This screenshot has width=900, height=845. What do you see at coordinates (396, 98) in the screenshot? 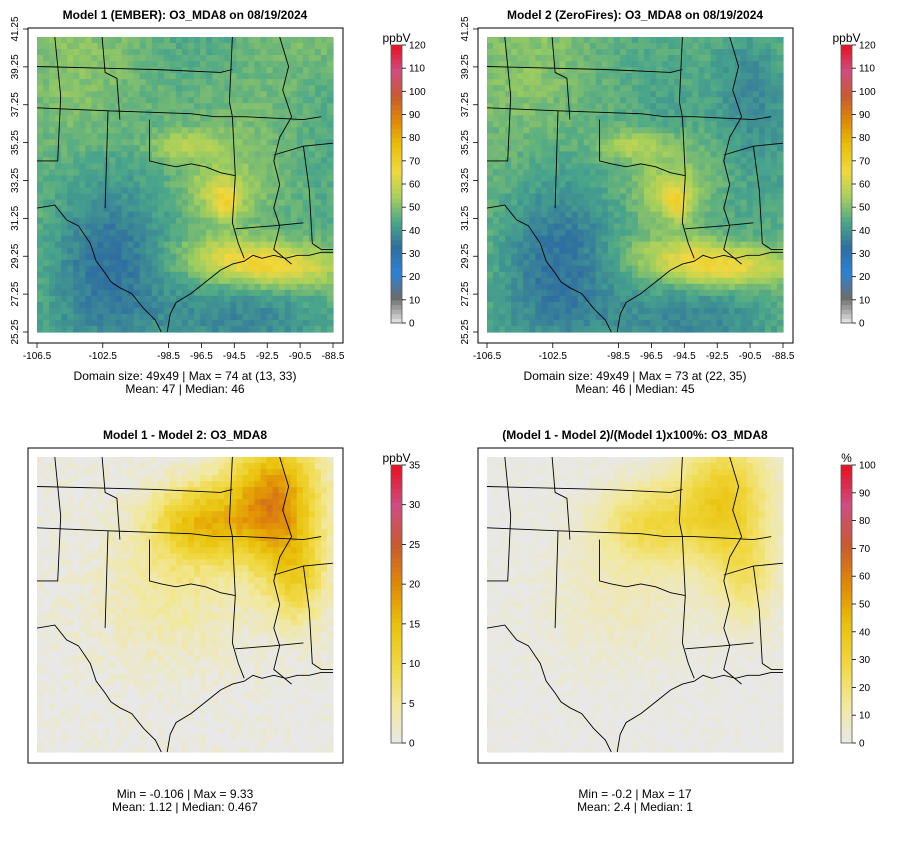
I see `colorbar-segment` at bounding box center [396, 98].